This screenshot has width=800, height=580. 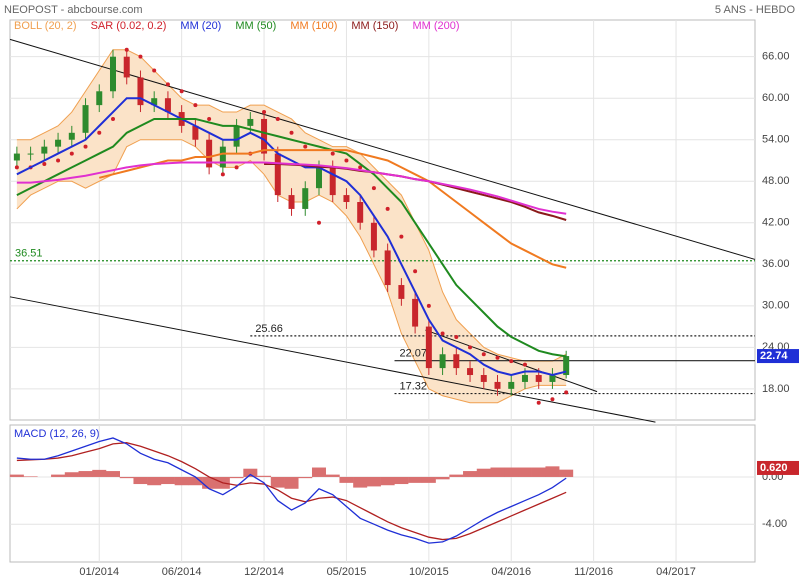 I want to click on macd-signal, so click(x=291, y=491).